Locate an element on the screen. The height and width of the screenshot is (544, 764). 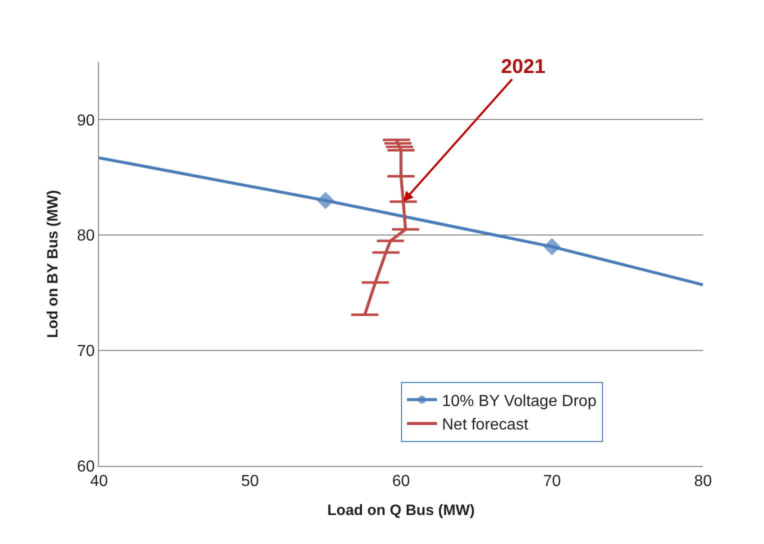
x-tick-label: 70 is located at coordinates (552, 481).